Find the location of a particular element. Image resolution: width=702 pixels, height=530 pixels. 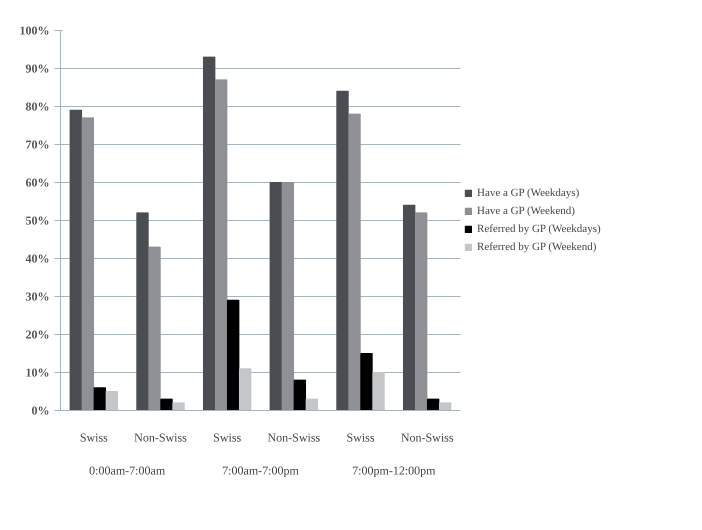

y-tick-label: 10% is located at coordinates (38, 373).